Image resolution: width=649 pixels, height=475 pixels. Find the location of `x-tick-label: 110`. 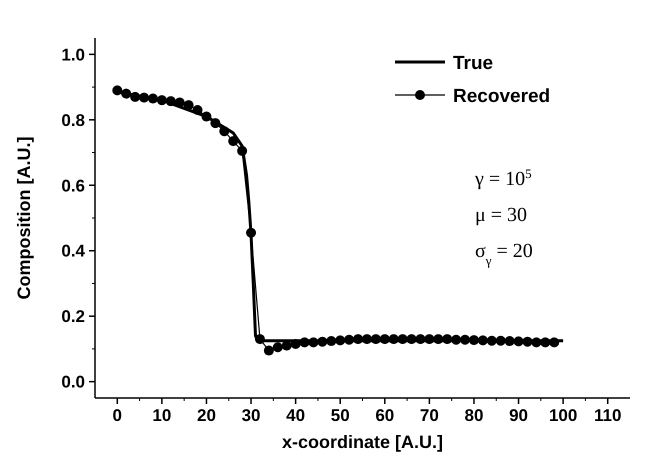

x-tick-label: 110 is located at coordinates (608, 415).